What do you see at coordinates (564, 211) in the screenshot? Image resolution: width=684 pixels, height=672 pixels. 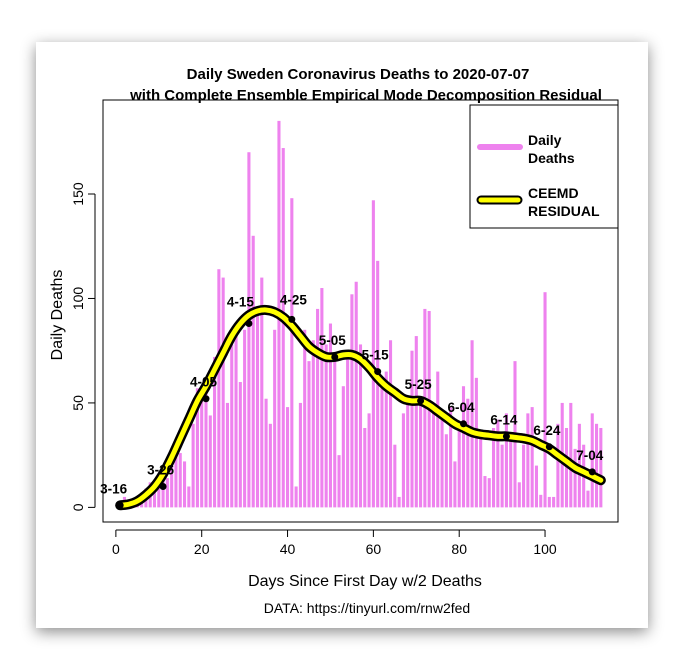 I see `legend-label-residual-2: RESIDUAL` at bounding box center [564, 211].